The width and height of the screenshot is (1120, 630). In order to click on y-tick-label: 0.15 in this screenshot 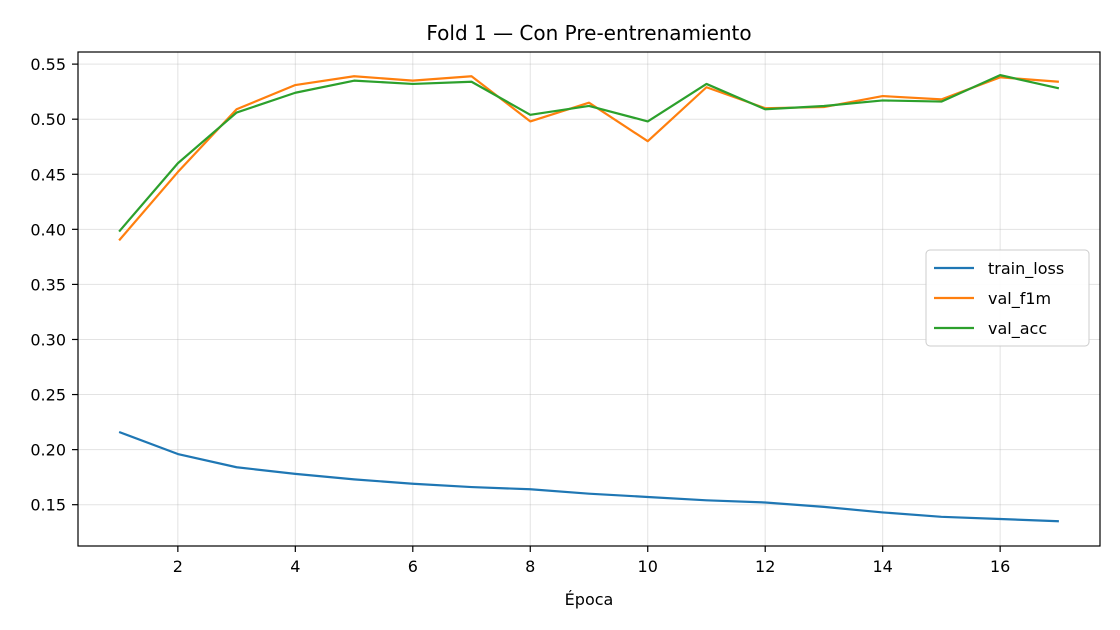, I will do `click(48, 505)`.